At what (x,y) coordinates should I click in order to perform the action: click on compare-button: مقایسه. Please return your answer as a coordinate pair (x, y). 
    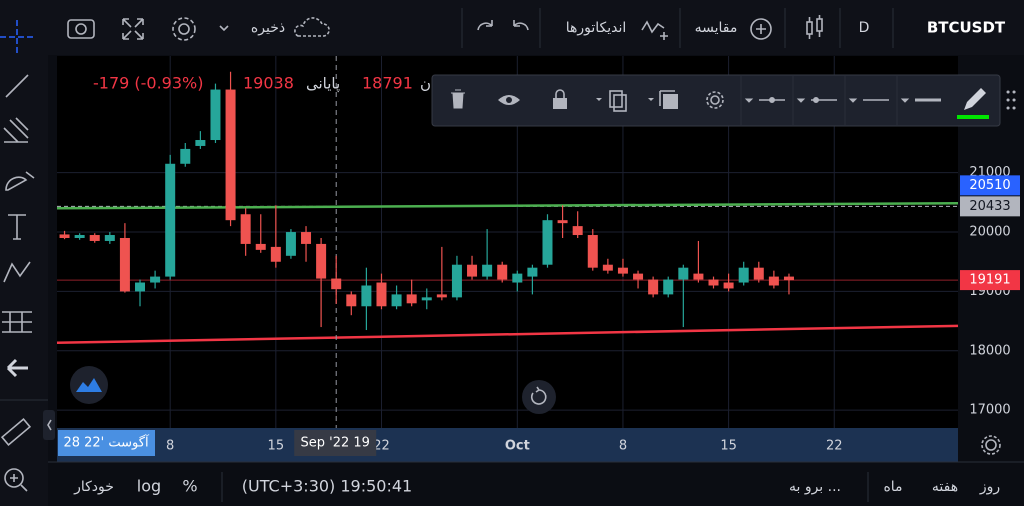
    Looking at the image, I should click on (716, 28).